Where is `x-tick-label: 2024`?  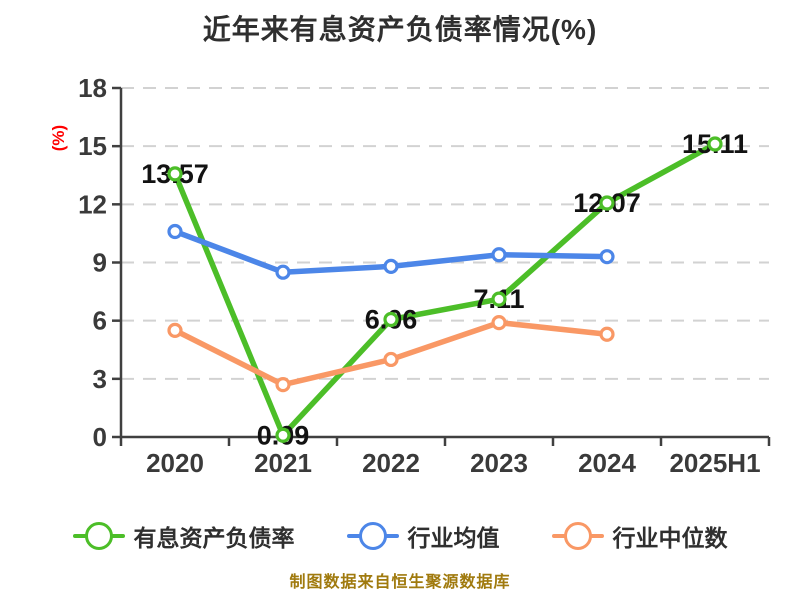
x-tick-label: 2024 is located at coordinates (607, 463).